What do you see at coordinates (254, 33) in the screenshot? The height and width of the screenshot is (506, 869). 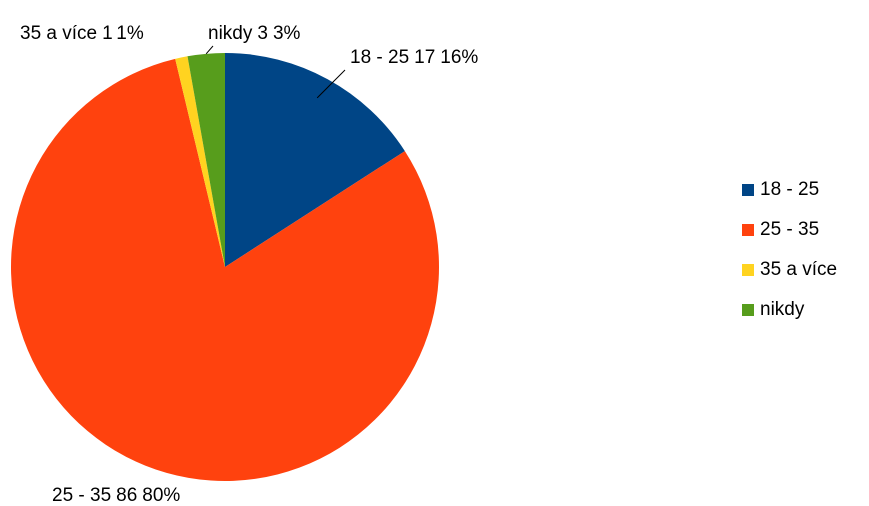 I see `data-label: nikdy 3 3%` at bounding box center [254, 33].